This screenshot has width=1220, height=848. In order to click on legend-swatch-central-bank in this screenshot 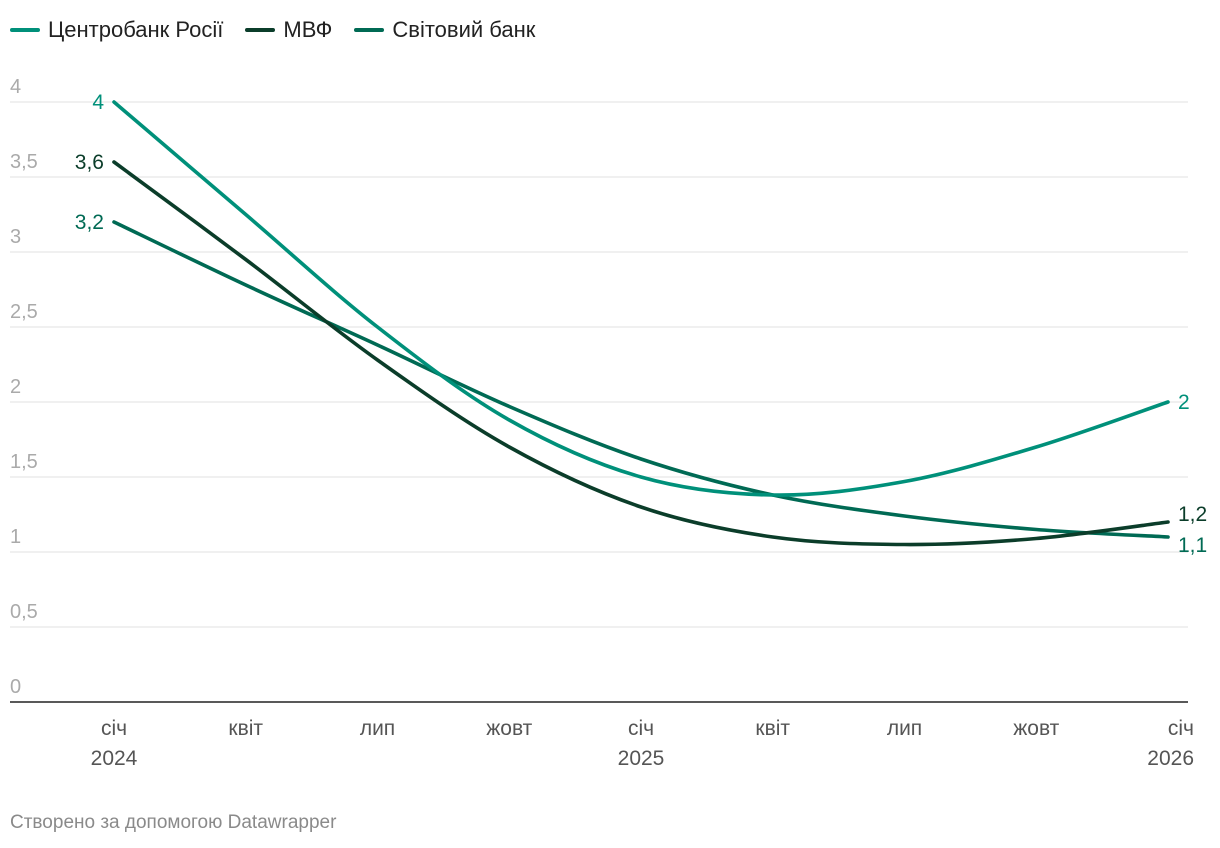, I will do `click(25, 30)`.